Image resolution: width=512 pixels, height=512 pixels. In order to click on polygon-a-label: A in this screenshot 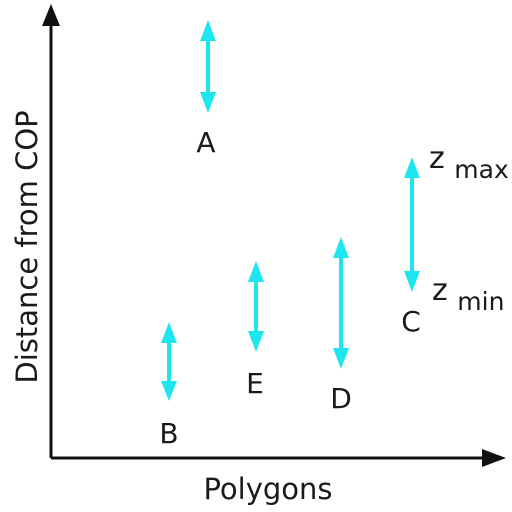, I will do `click(205, 142)`.